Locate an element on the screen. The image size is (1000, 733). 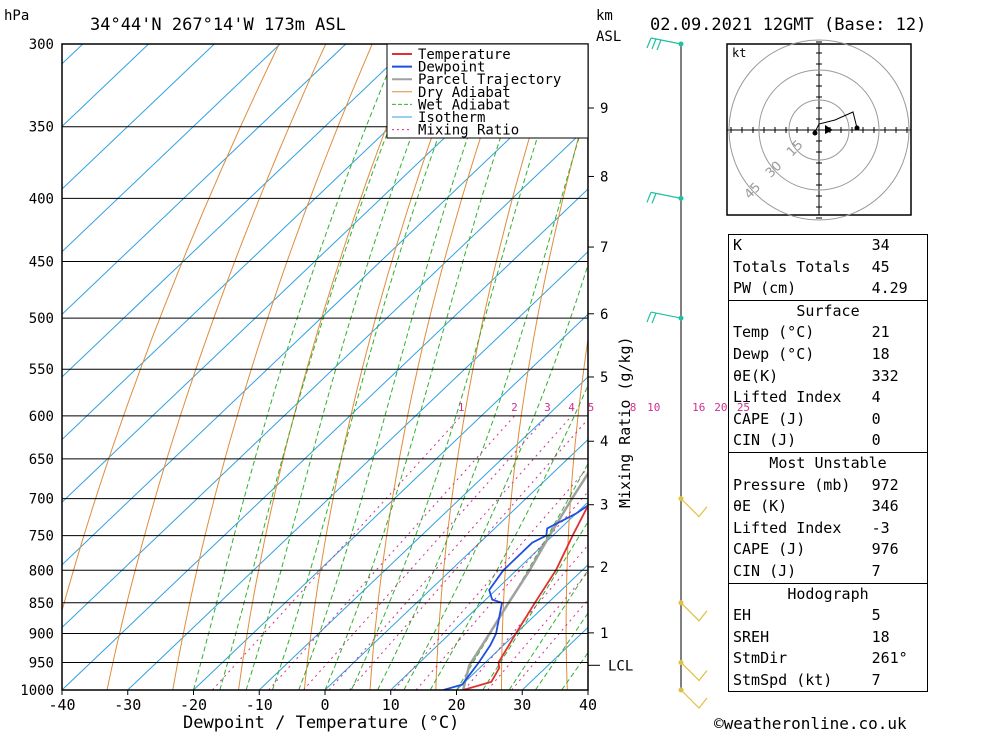
index-row: Totals Totals 45 is located at coordinates (828, 268).